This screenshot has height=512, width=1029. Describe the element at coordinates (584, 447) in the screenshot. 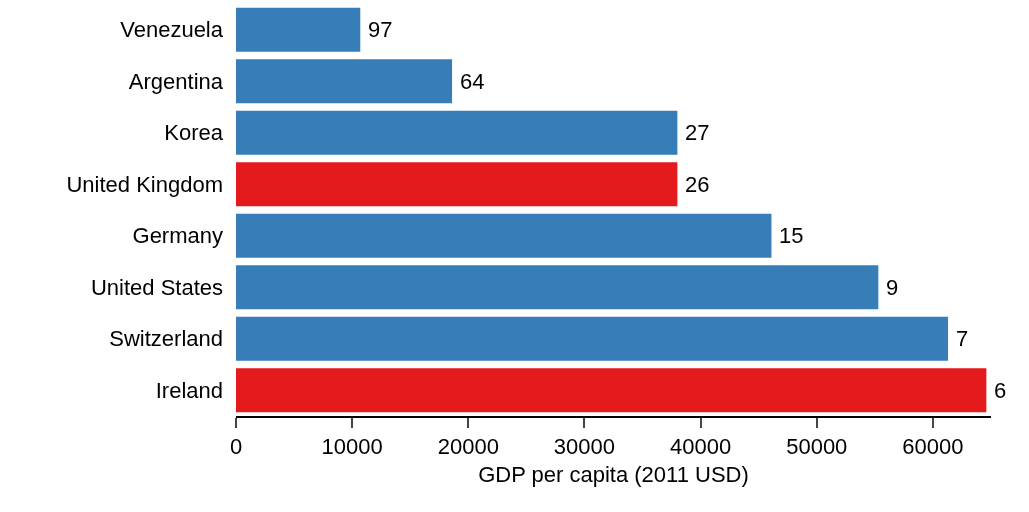

I see `x-tick-label: 30000` at that location.